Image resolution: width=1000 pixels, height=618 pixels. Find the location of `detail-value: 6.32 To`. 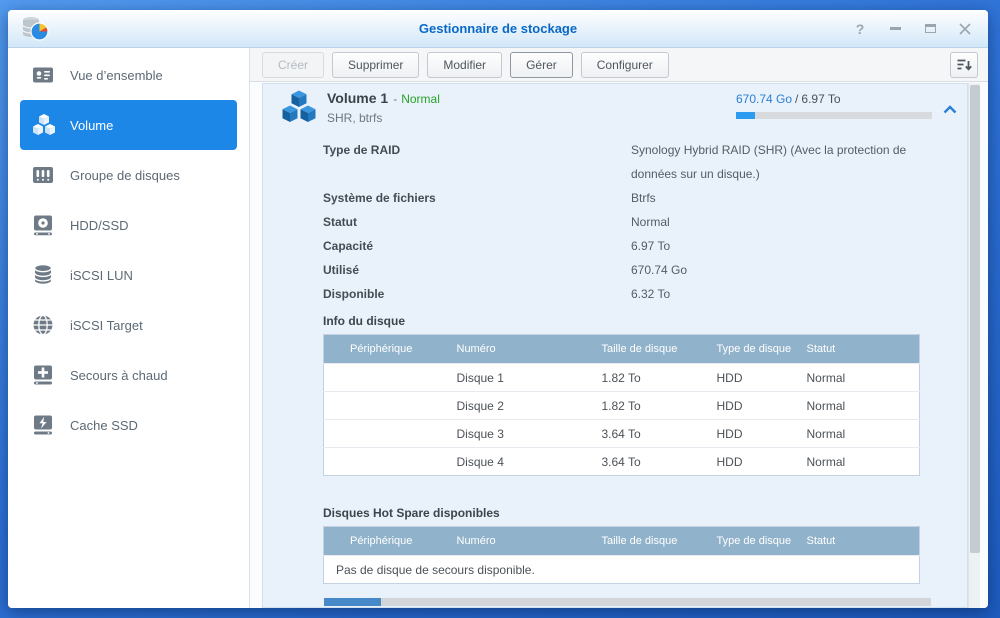

detail-value: 6.32 To is located at coordinates (651, 294).